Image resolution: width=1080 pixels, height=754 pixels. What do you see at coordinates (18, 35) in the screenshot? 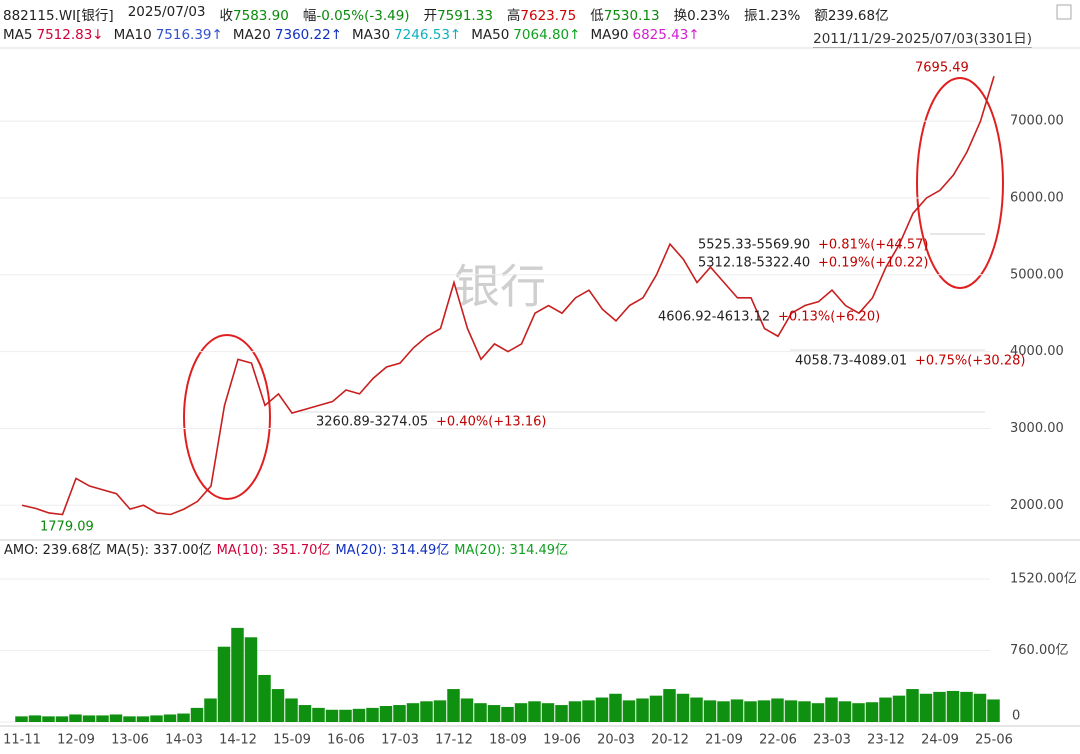
I see `ma-label: MA5` at bounding box center [18, 35].